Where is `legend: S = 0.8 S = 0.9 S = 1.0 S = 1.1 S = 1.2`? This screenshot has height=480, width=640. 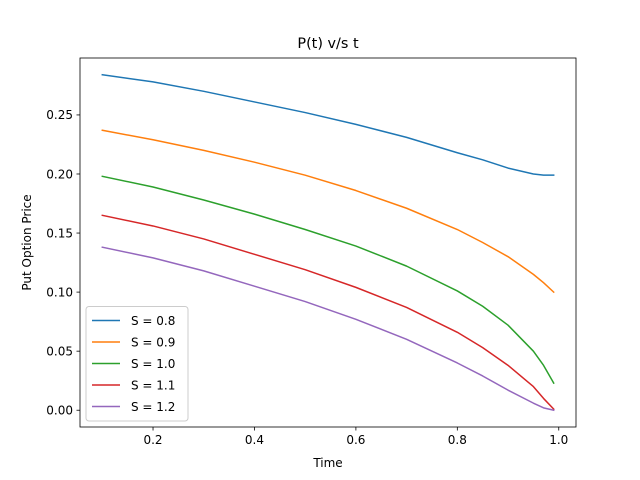
legend: S = 0.8 S = 0.9 S = 1.0 S = 1.1 S = 1.2 is located at coordinates (137, 364).